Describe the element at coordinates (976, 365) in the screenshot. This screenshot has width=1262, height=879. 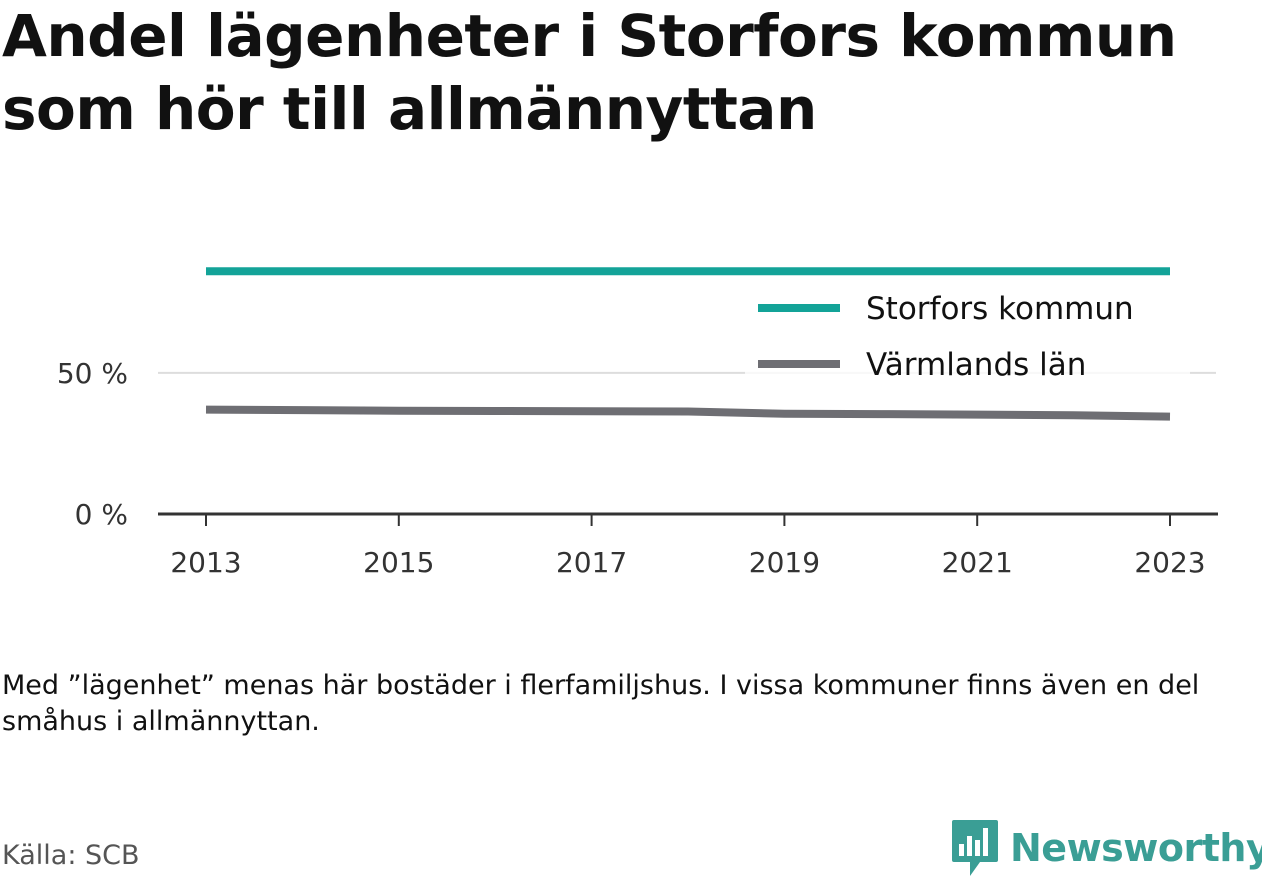
I see `legend-label: Värmlands län` at that location.